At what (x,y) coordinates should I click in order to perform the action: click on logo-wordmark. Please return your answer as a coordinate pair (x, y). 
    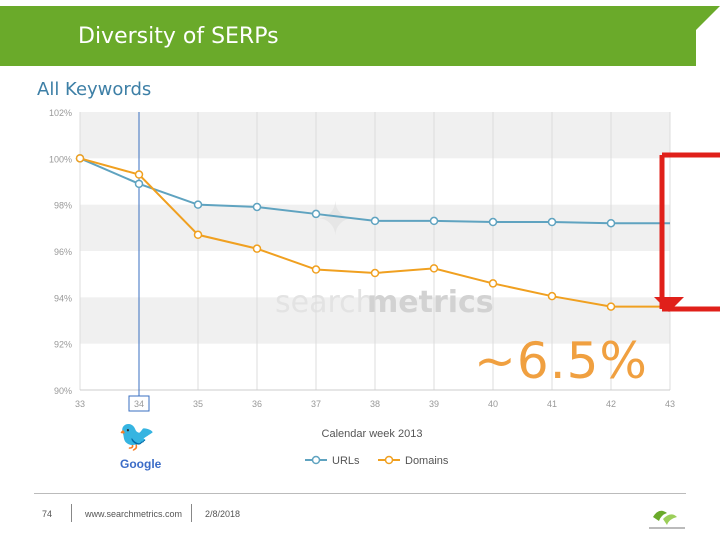
    Looking at the image, I should click on (667, 528).